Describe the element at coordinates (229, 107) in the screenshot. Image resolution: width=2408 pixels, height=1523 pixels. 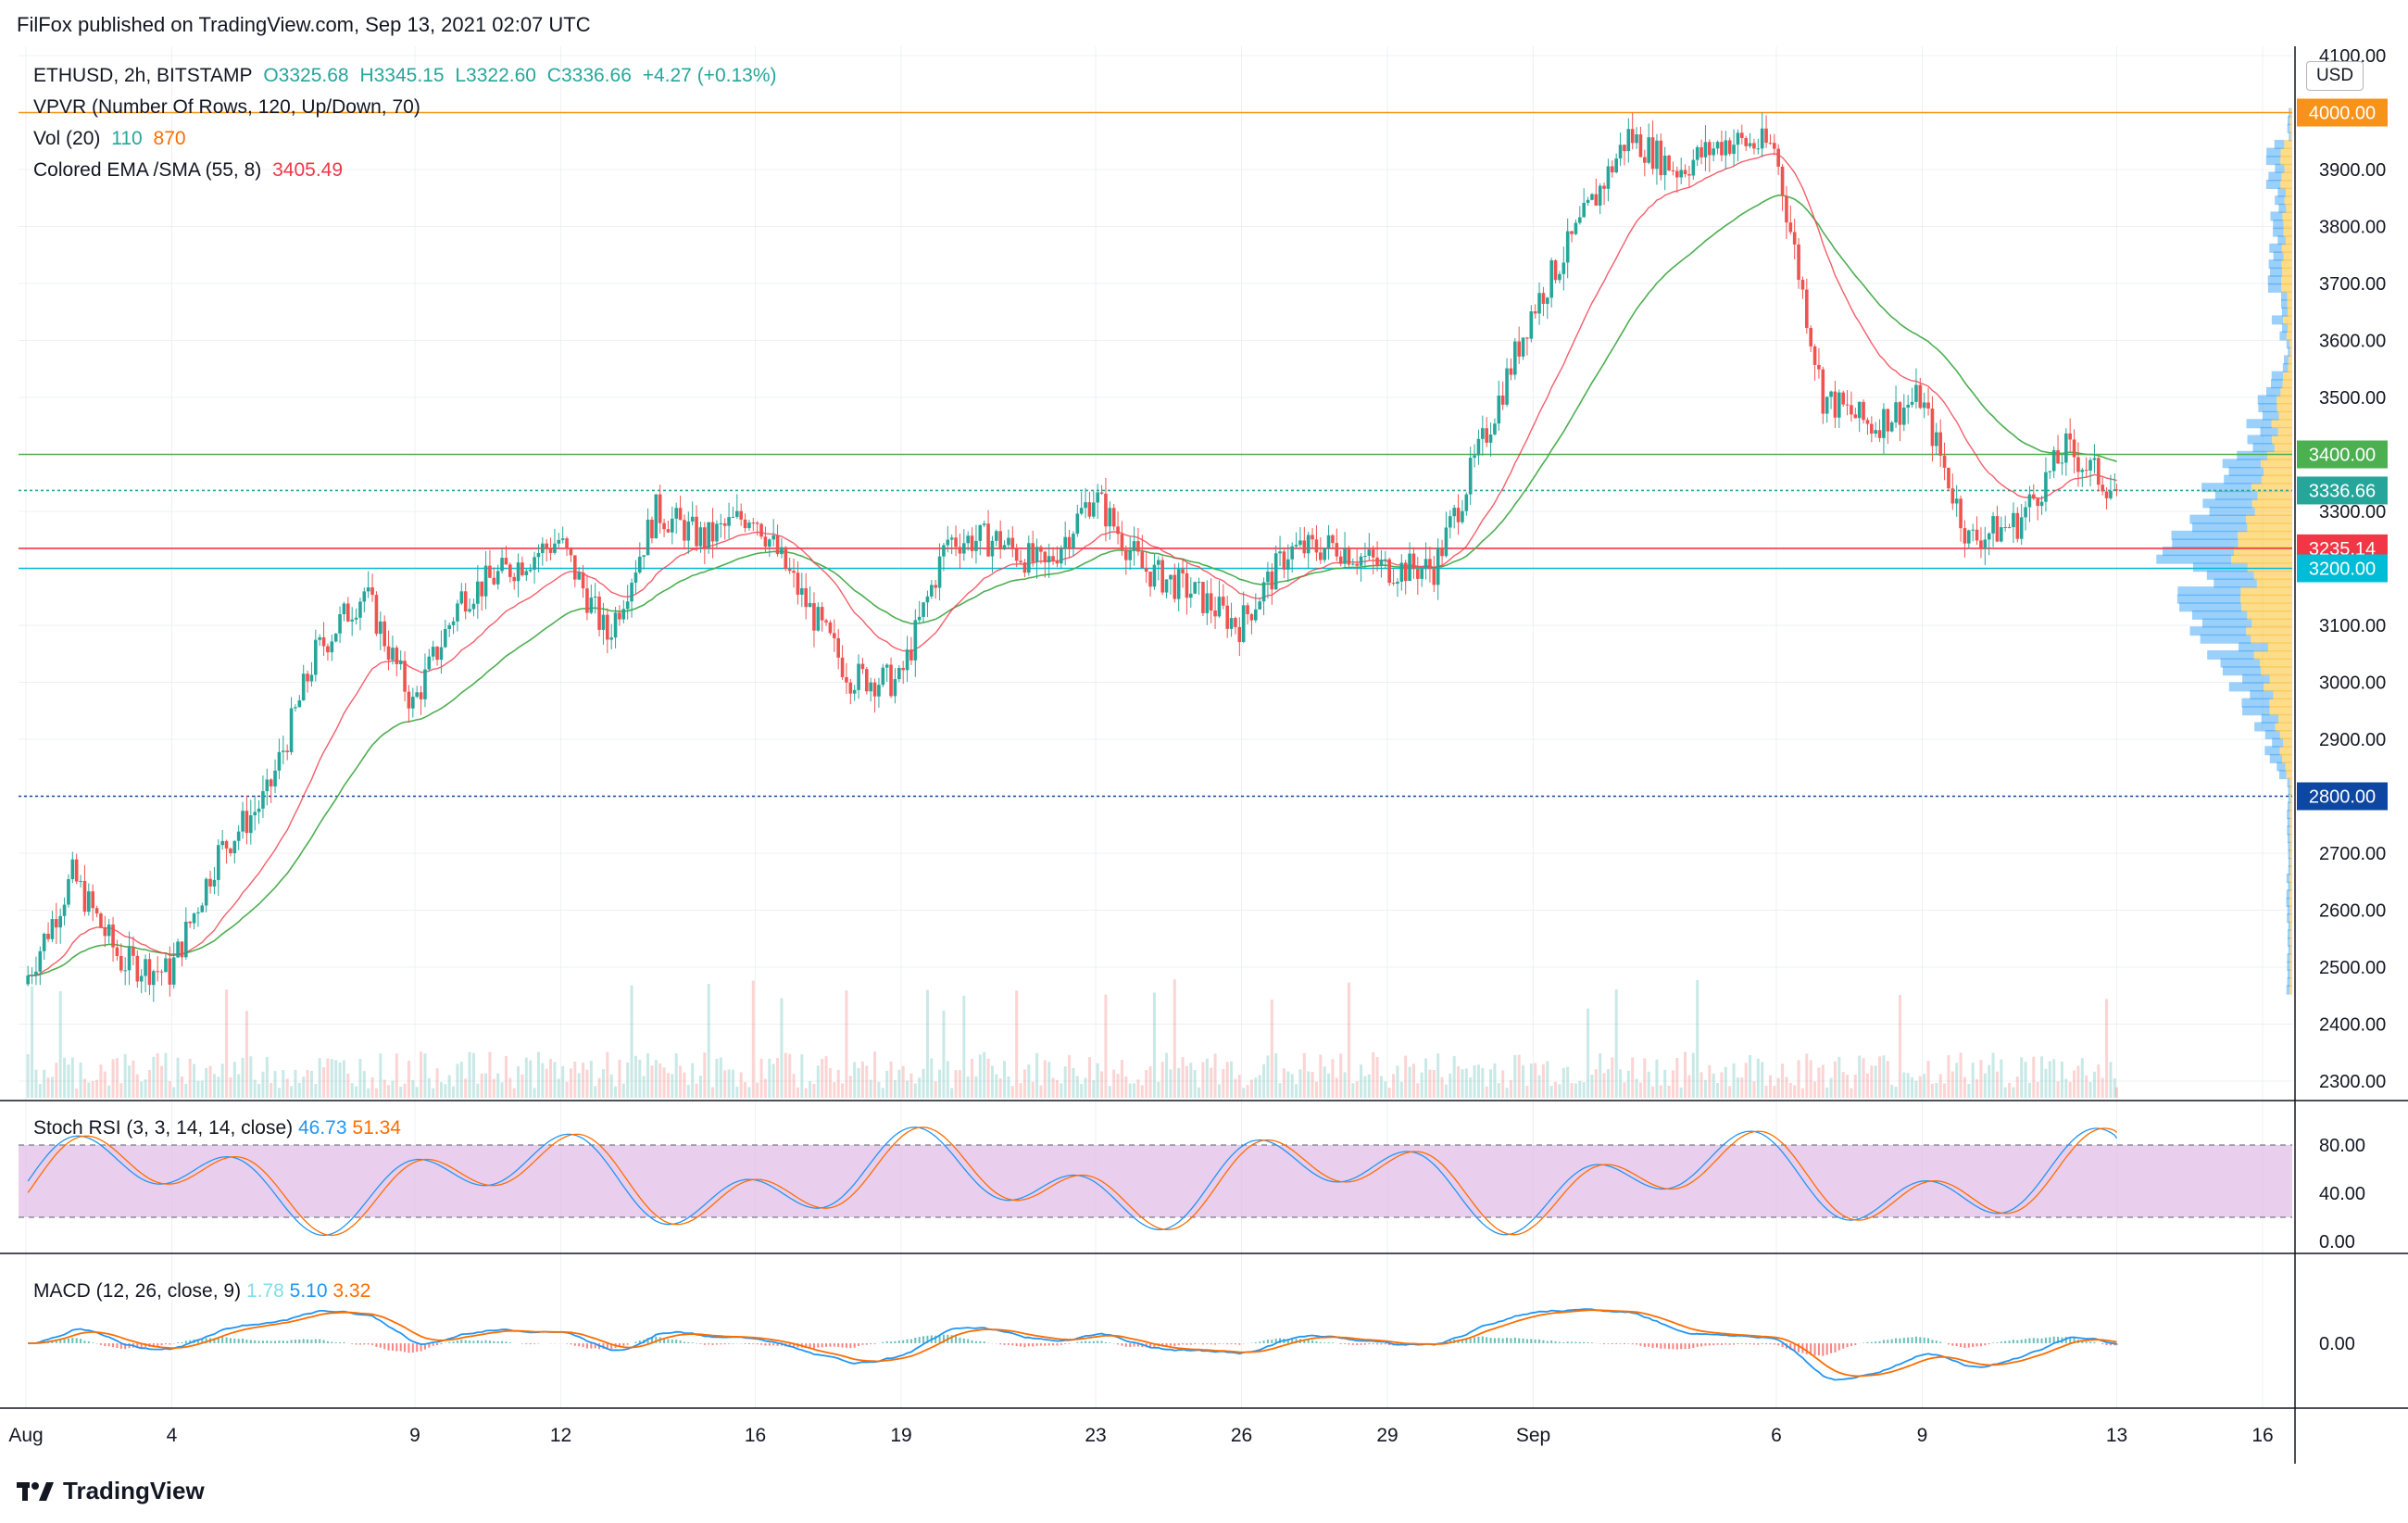
I see `vpvr-legend: VPVR (Number Of Rows, 120, Up/Down, 70)` at that location.